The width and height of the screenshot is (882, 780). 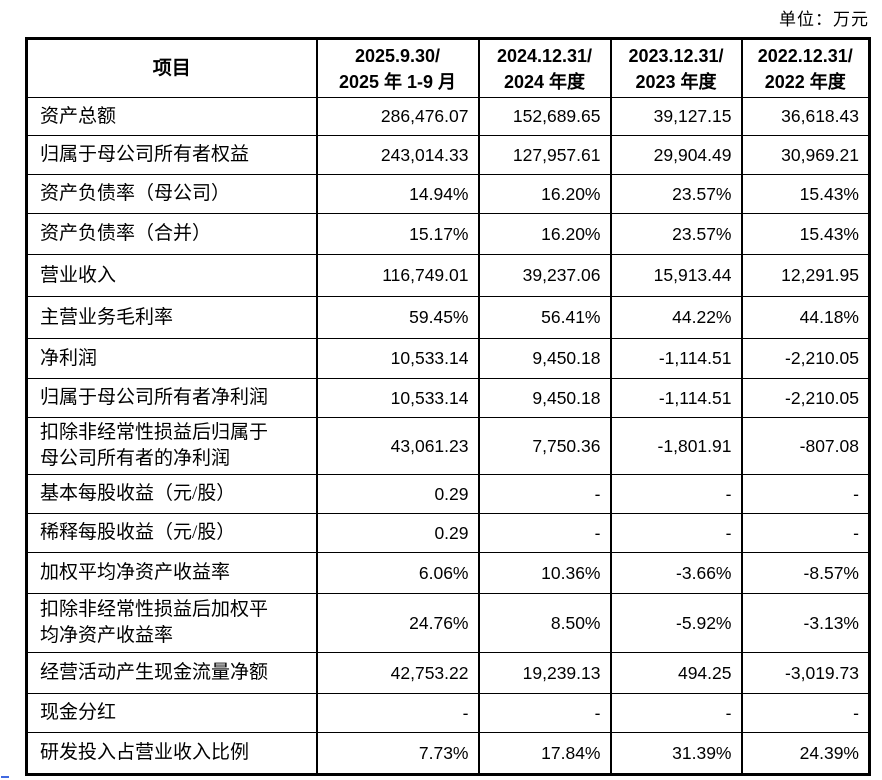 I want to click on table-row: 资产负债率（母公司） 14.94% 16.20% 23.57% 15.43%, so click(x=448, y=194).